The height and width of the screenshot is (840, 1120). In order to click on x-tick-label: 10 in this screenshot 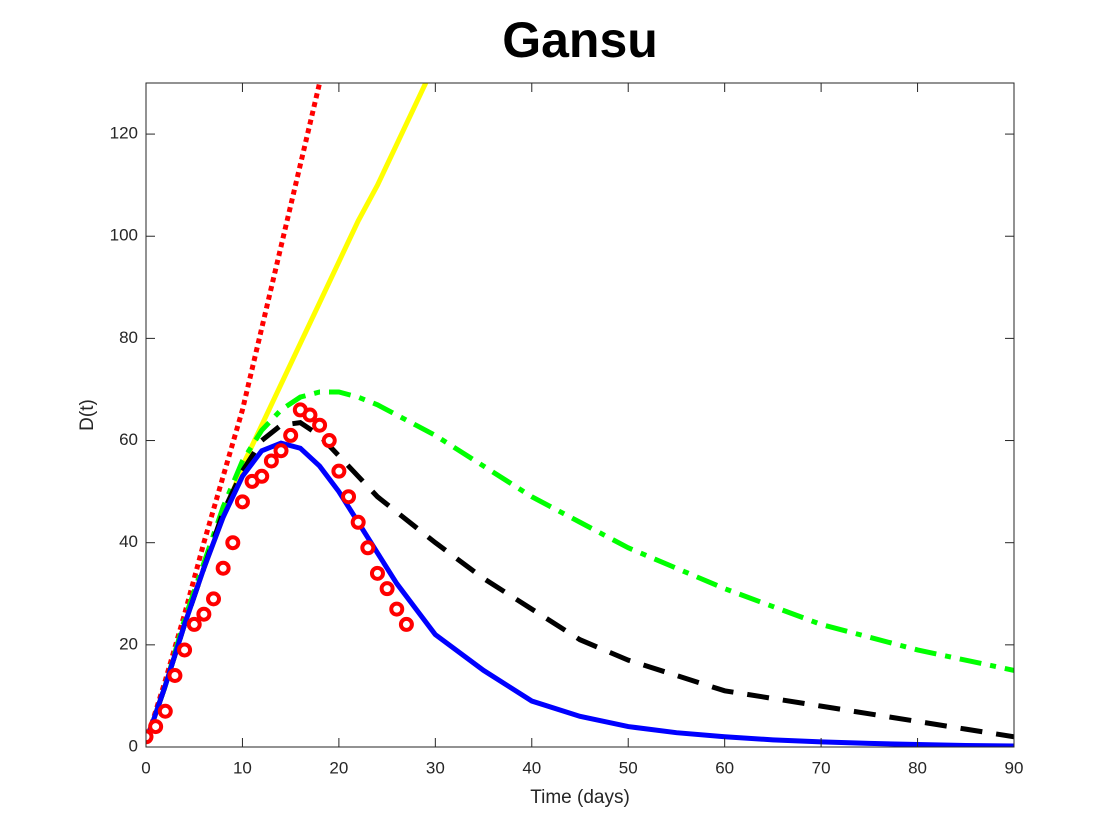, I will do `click(242, 767)`.